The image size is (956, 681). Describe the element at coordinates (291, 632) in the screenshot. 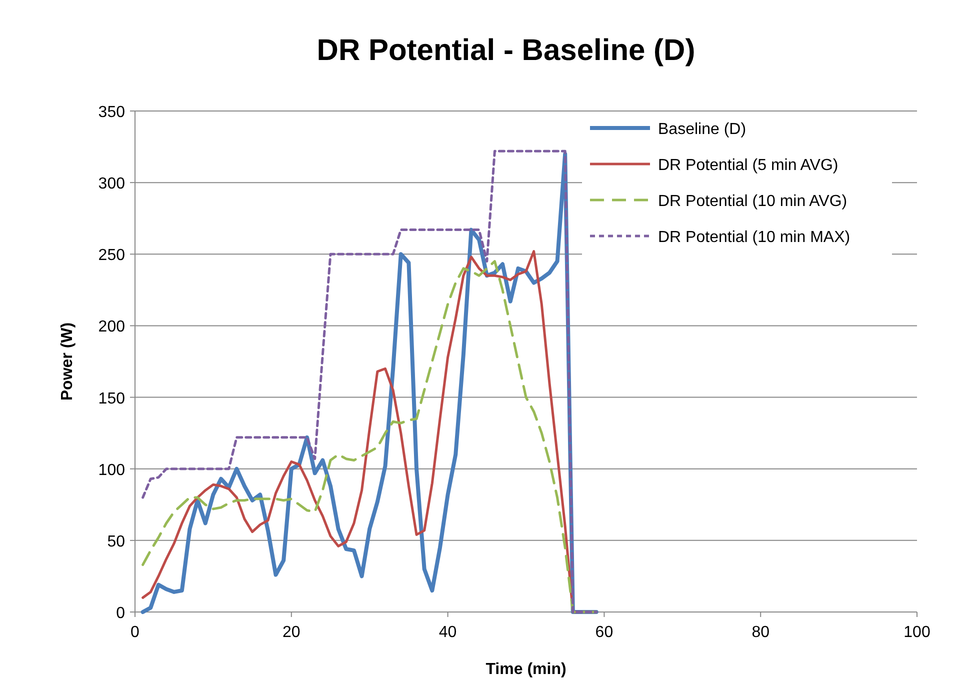

I see `x-tick-label: 20` at that location.